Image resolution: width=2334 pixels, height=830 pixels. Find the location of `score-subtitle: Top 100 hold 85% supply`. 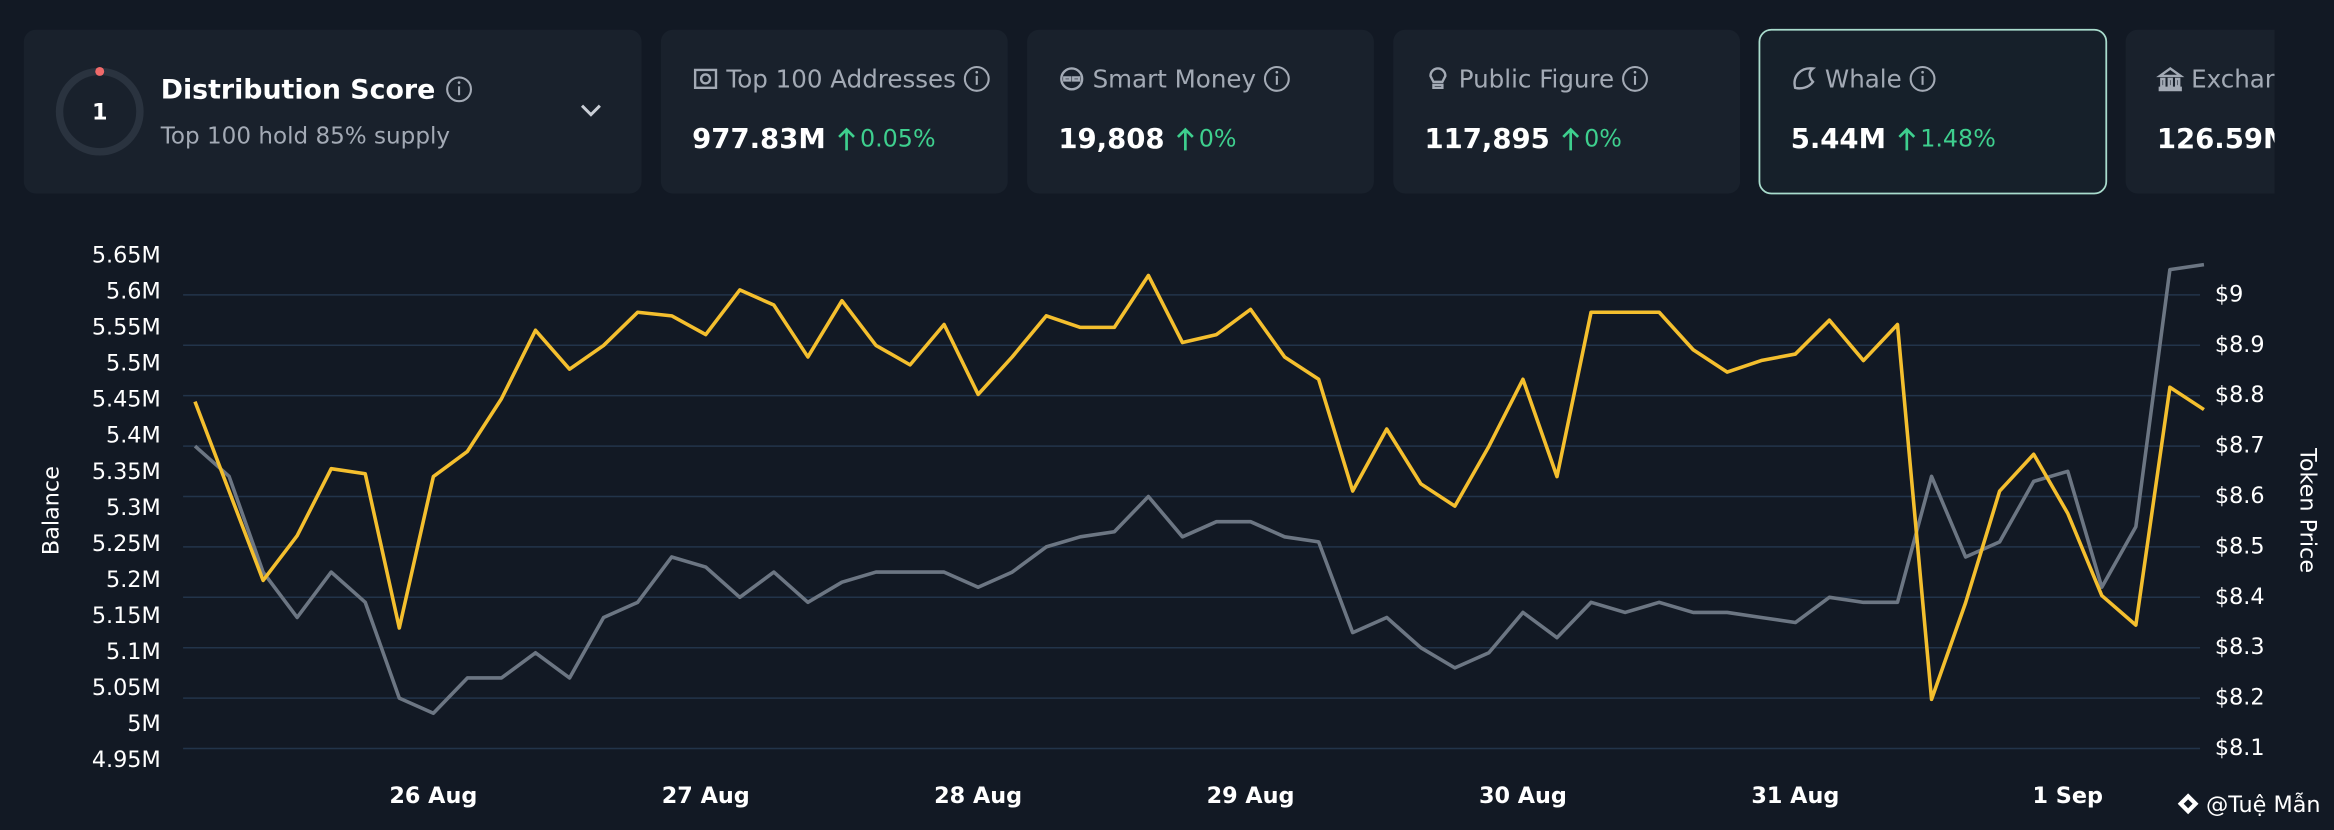

score-subtitle: Top 100 hold 85% supply is located at coordinates (305, 136).